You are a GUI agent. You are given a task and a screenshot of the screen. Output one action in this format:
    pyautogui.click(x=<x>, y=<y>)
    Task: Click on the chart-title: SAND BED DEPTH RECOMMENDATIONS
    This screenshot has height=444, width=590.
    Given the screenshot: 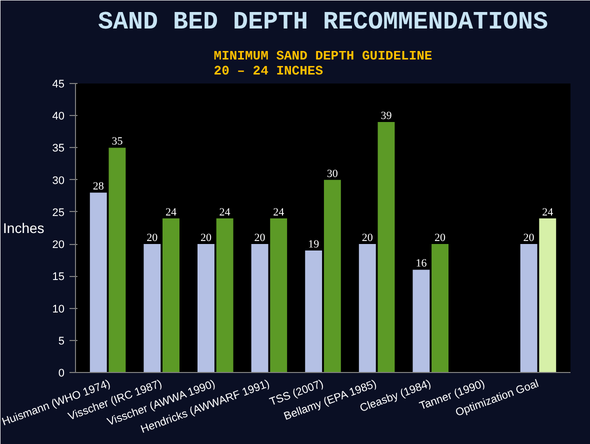 What is the action you would take?
    pyautogui.click(x=323, y=22)
    